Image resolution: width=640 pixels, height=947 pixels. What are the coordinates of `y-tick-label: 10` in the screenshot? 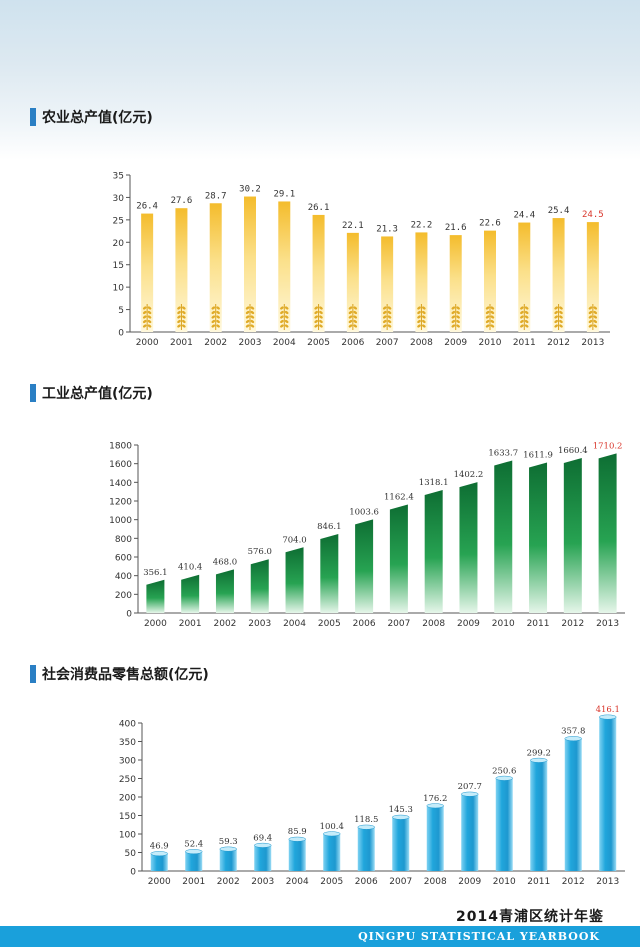 It's located at (119, 289).